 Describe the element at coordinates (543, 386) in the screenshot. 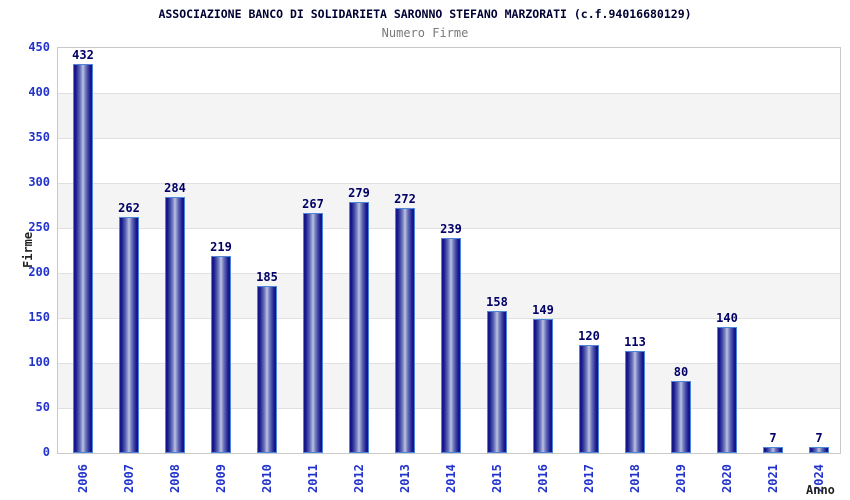

I see `bar-2016` at that location.